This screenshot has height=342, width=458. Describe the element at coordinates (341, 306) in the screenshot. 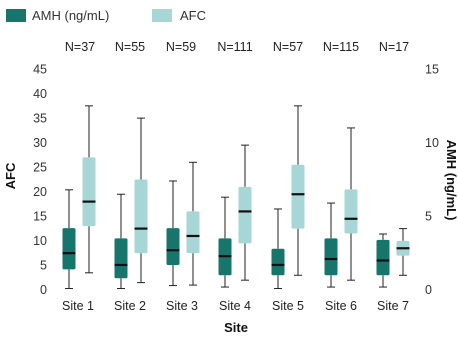

I see `category-label: Site 6` at that location.